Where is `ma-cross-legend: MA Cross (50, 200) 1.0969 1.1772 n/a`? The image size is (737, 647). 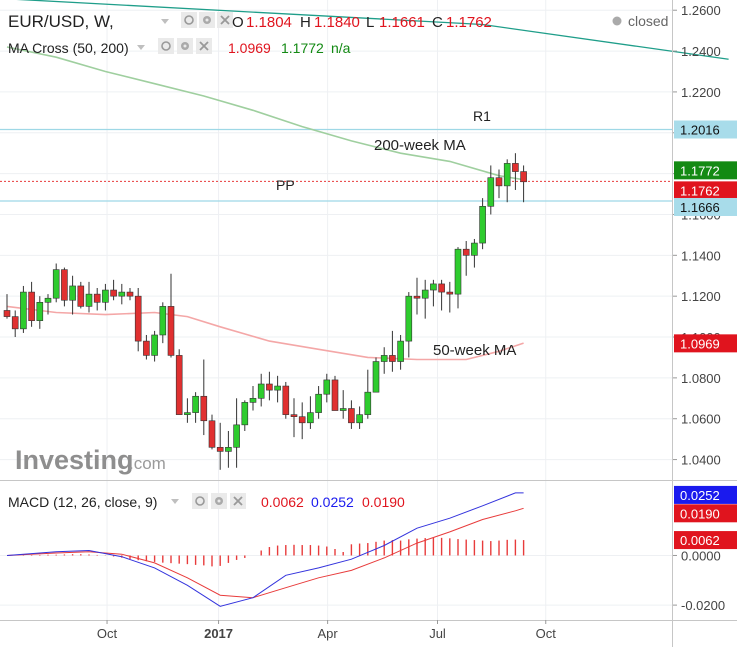
ma-cross-legend: MA Cross (50, 200) 1.0969 1.1772 n/a is located at coordinates (179, 47).